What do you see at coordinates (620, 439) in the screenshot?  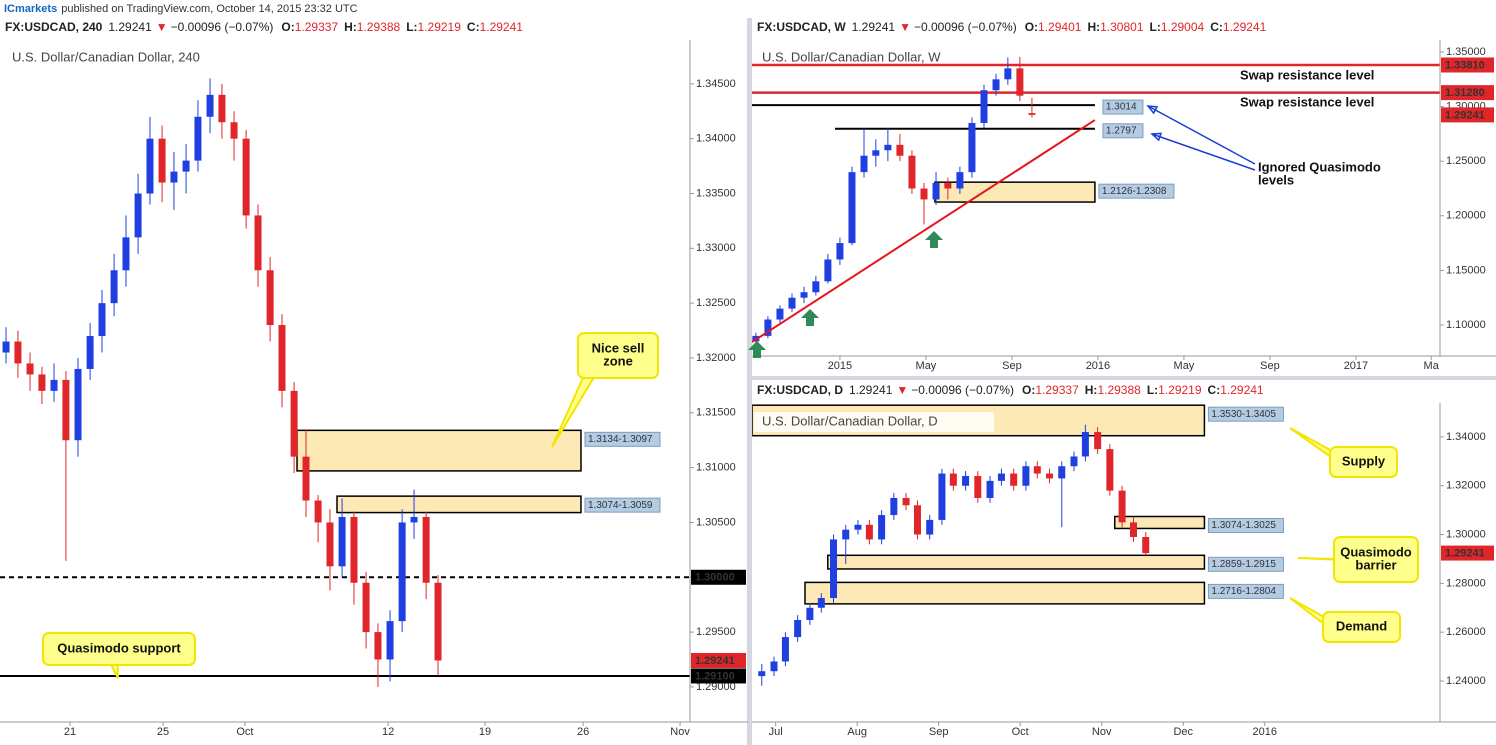 I see `zone-label: 1.3134-1.3097` at bounding box center [620, 439].